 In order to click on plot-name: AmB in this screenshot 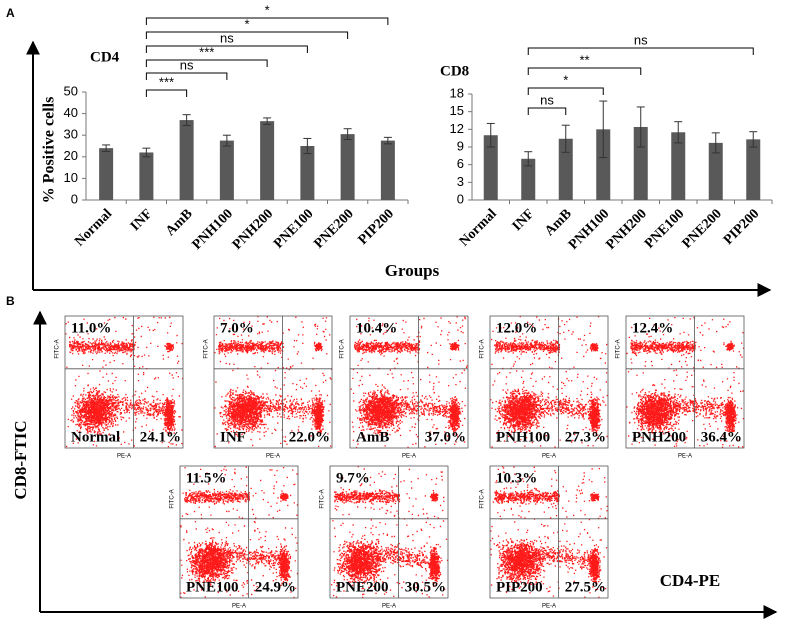, I will do `click(372, 437)`.